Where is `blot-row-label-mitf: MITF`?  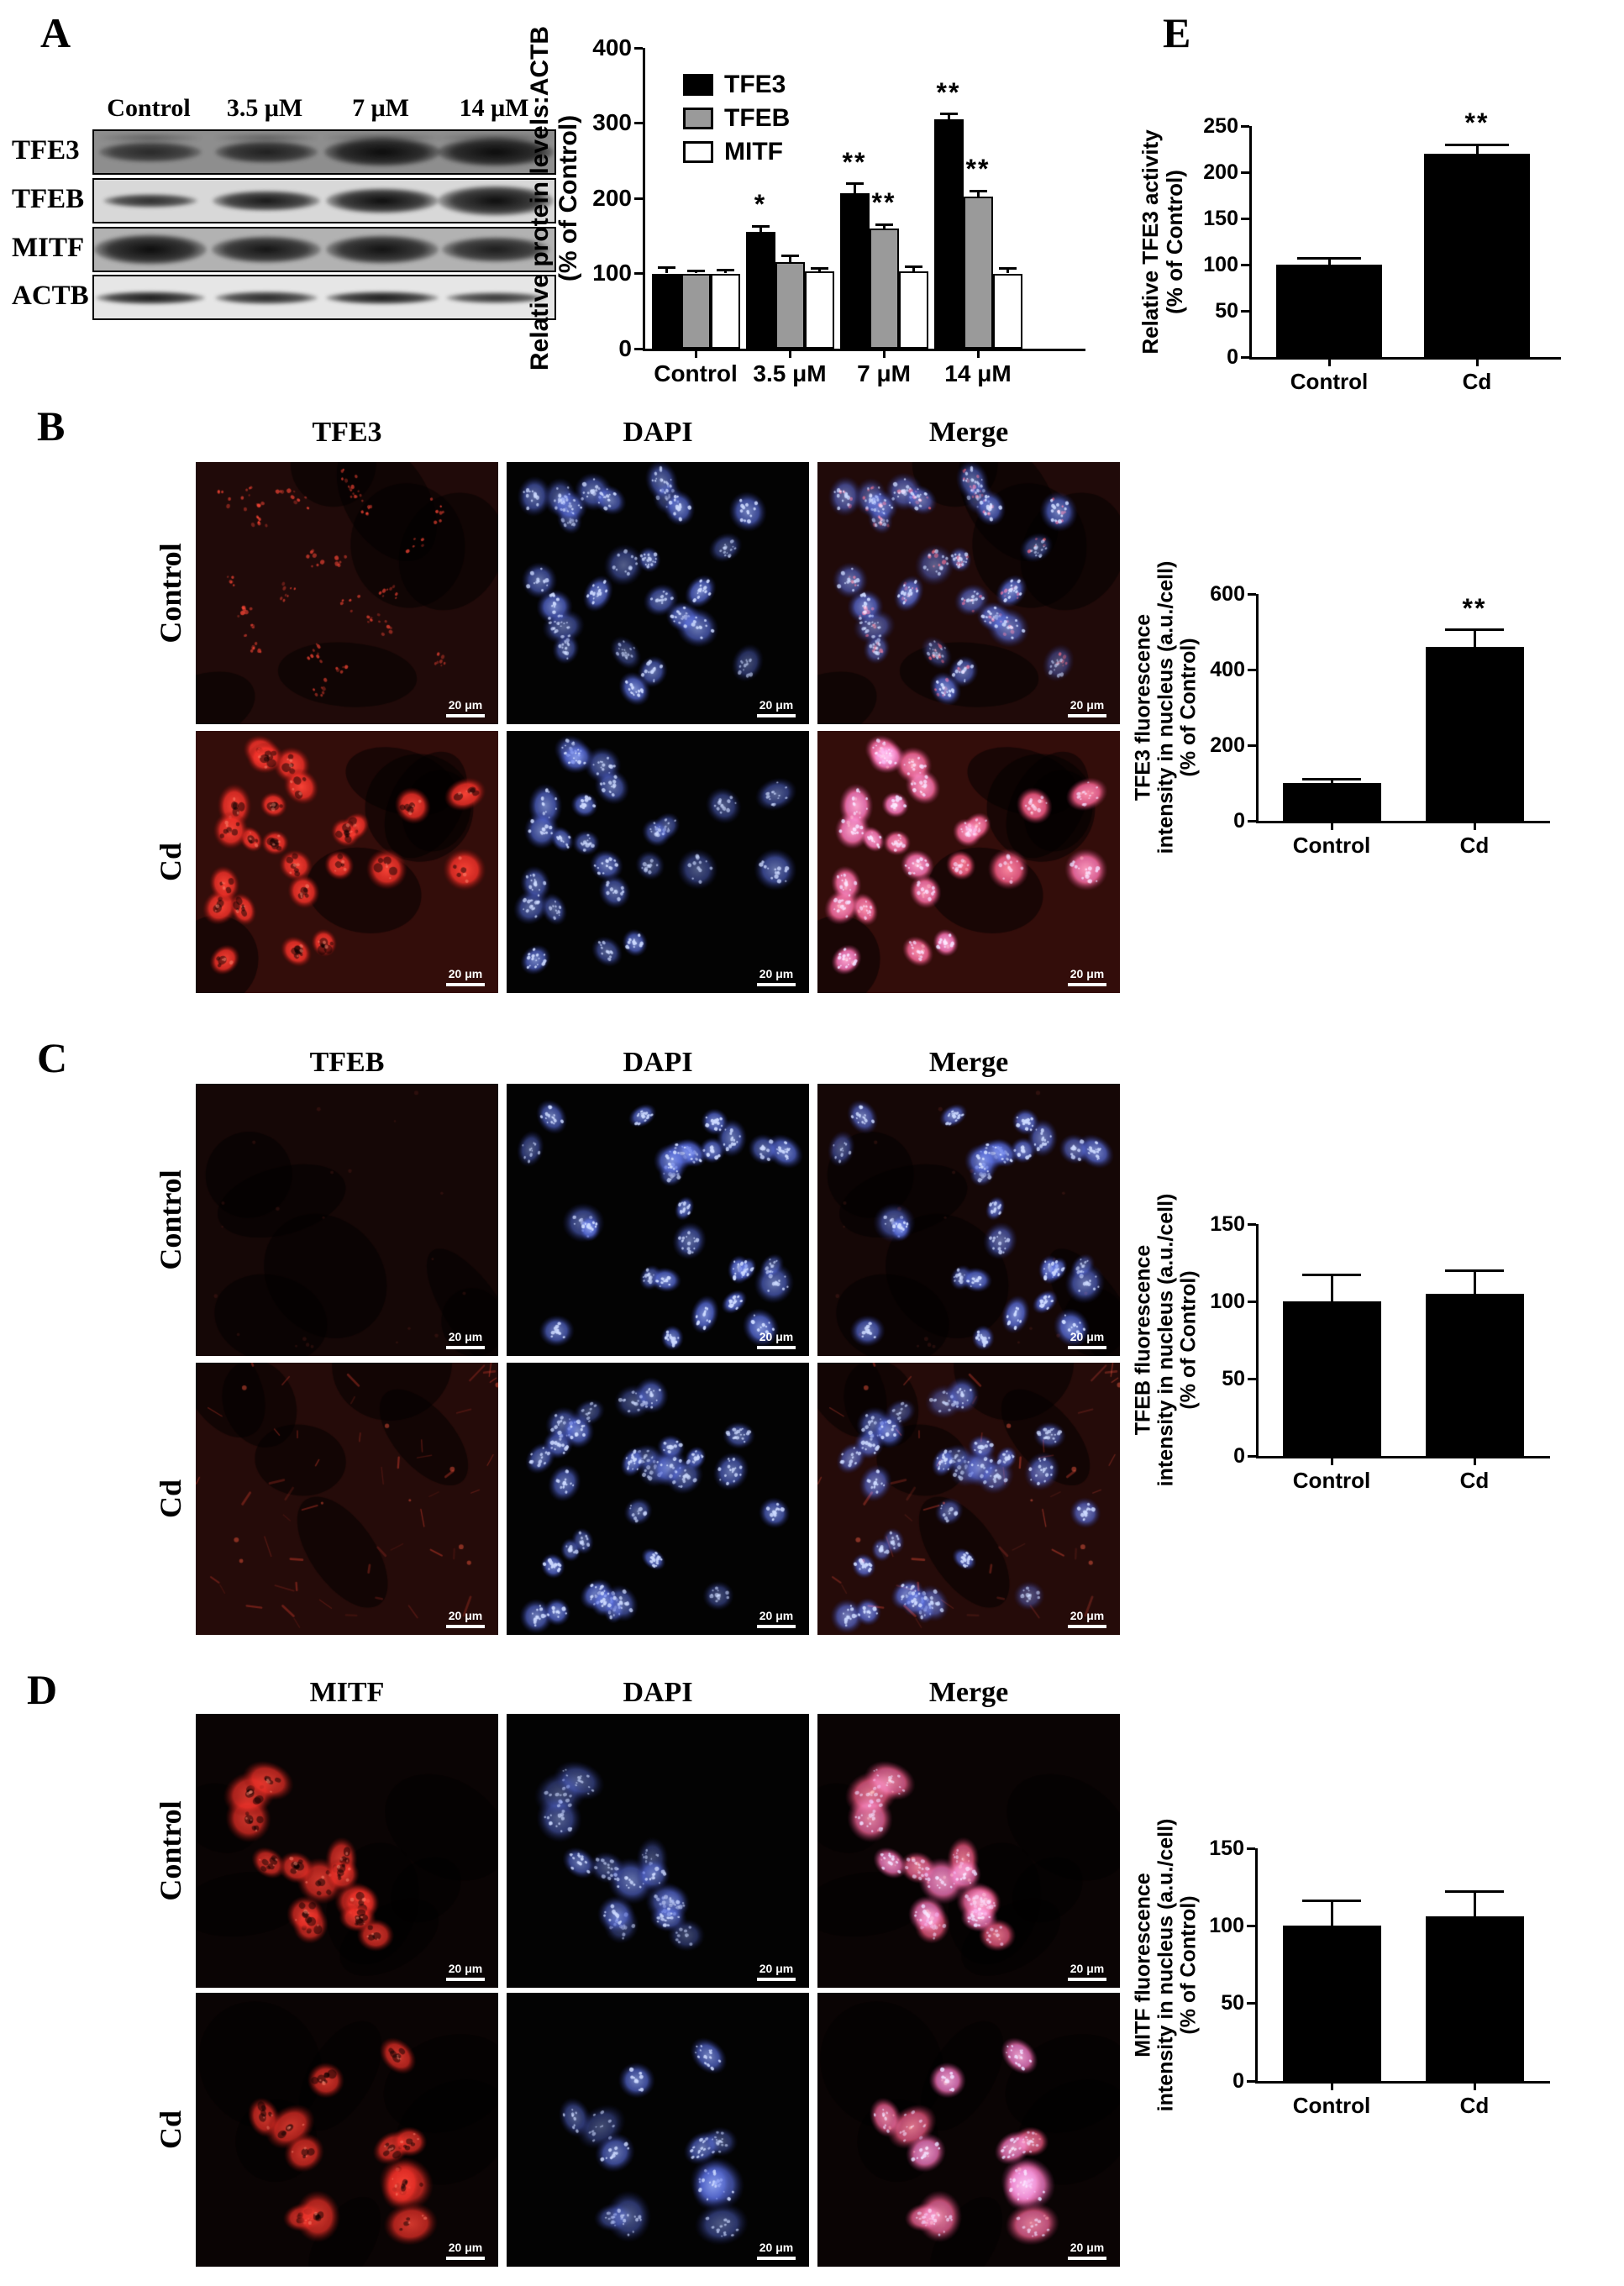
blot-row-label-mitf: MITF is located at coordinates (48, 248).